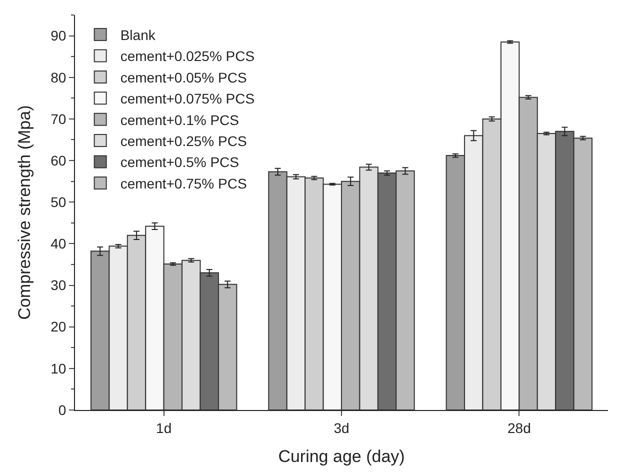 This screenshot has width=623, height=475. What do you see at coordinates (179, 120) in the screenshot?
I see `legend-label: cement+0.1% PCS` at bounding box center [179, 120].